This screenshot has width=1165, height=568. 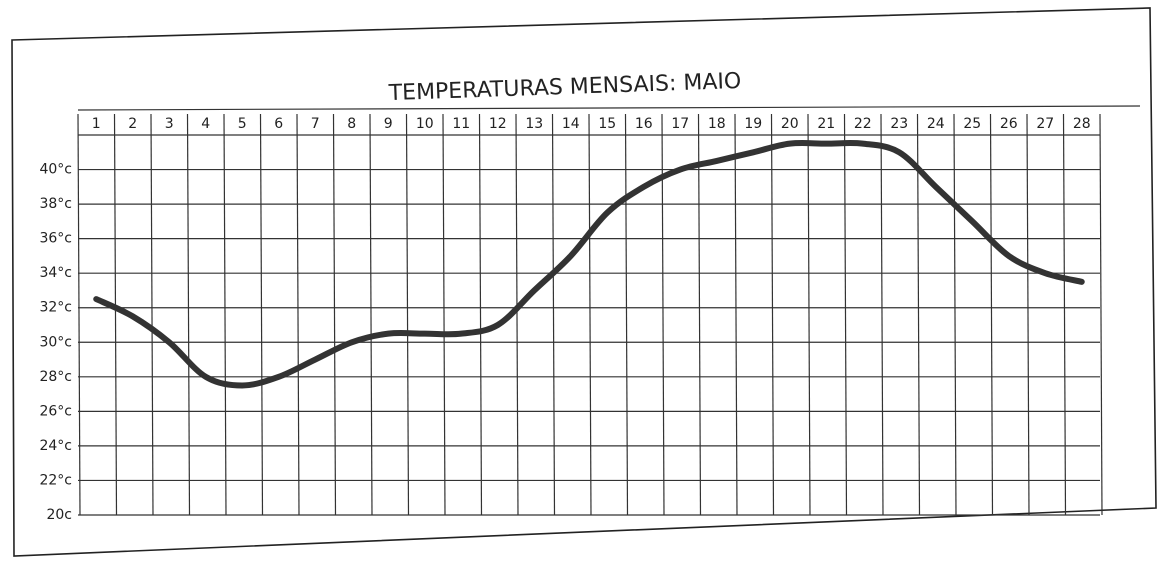 What do you see at coordinates (790, 124) in the screenshot?
I see `x-tick-label: 20` at bounding box center [790, 124].